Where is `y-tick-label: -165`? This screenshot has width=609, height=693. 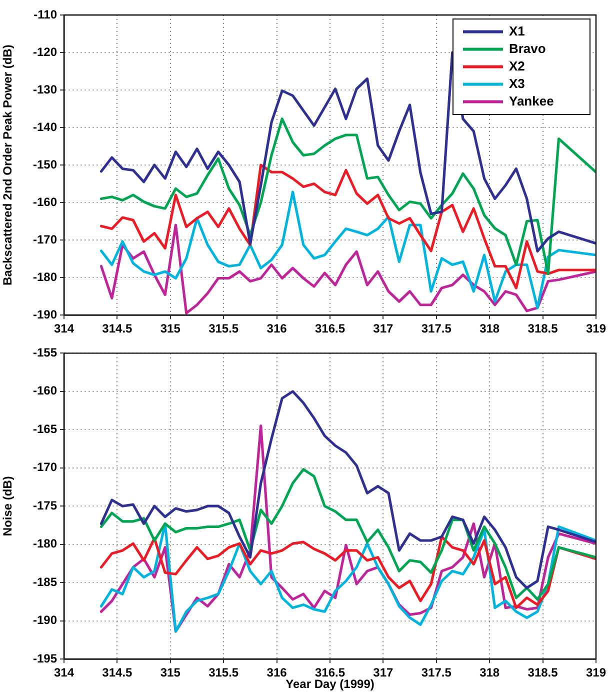
y-tick-label: -165 is located at coordinates (45, 429).